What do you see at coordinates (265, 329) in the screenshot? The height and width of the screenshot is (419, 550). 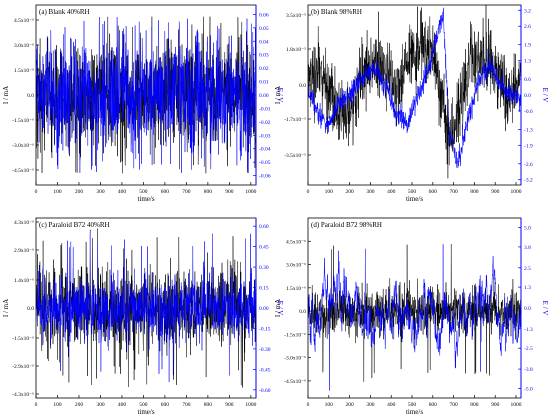 I see `y-right-tick-label-c-5: -0.15` at bounding box center [265, 329].